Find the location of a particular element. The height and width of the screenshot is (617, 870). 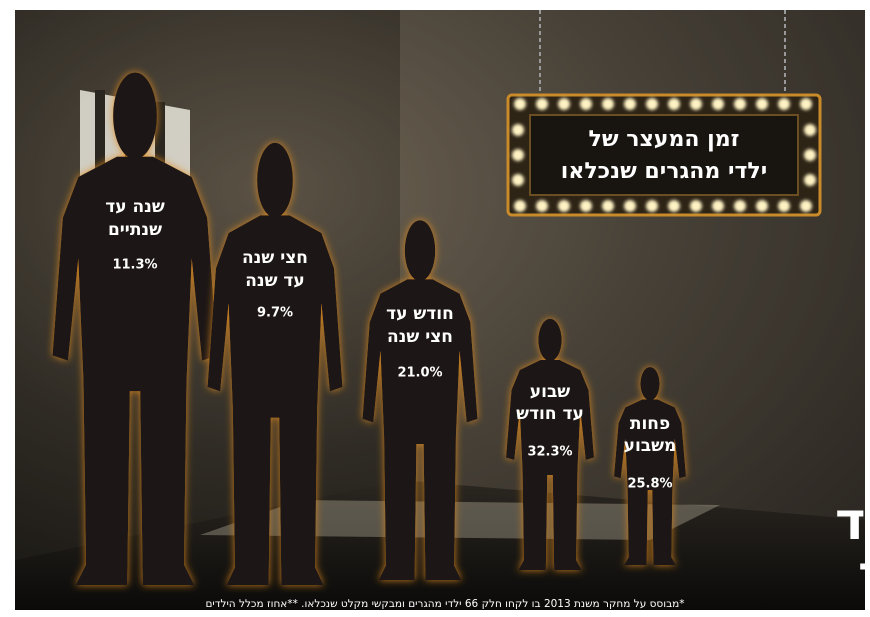

item-label: שבוע is located at coordinates (550, 392).